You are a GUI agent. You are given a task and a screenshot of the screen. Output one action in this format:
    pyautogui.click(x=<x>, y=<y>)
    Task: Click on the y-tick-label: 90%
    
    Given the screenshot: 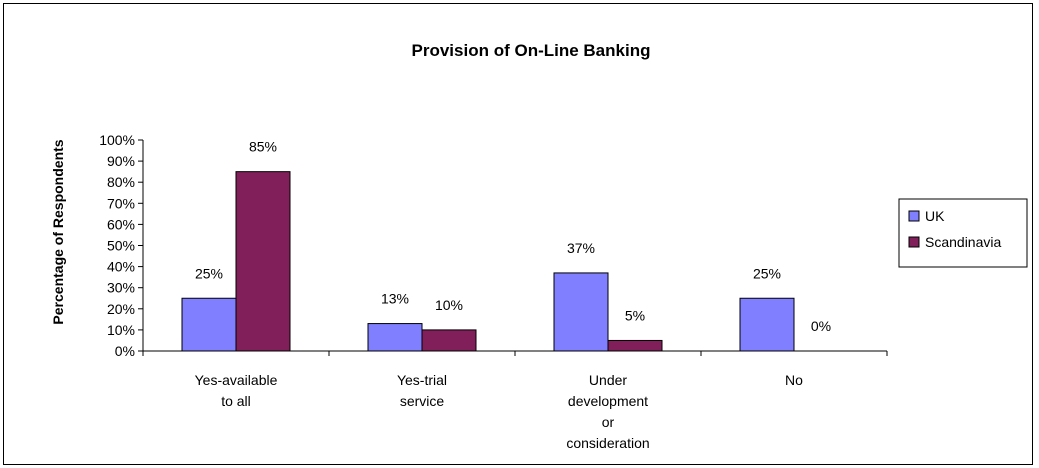 What is the action you would take?
    pyautogui.click(x=121, y=161)
    